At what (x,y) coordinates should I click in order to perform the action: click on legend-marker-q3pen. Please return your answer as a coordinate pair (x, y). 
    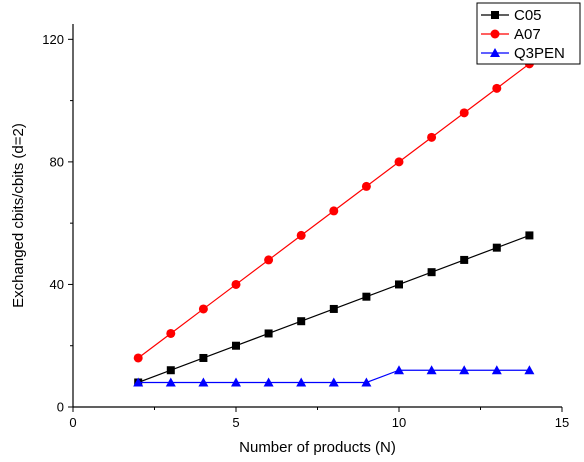
    Looking at the image, I should click on (495, 52).